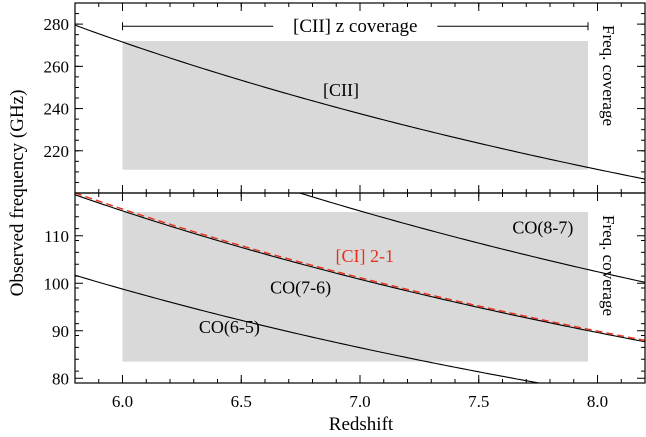  What do you see at coordinates (57, 283) in the screenshot?
I see `y-tick-label: 100` at bounding box center [57, 283].